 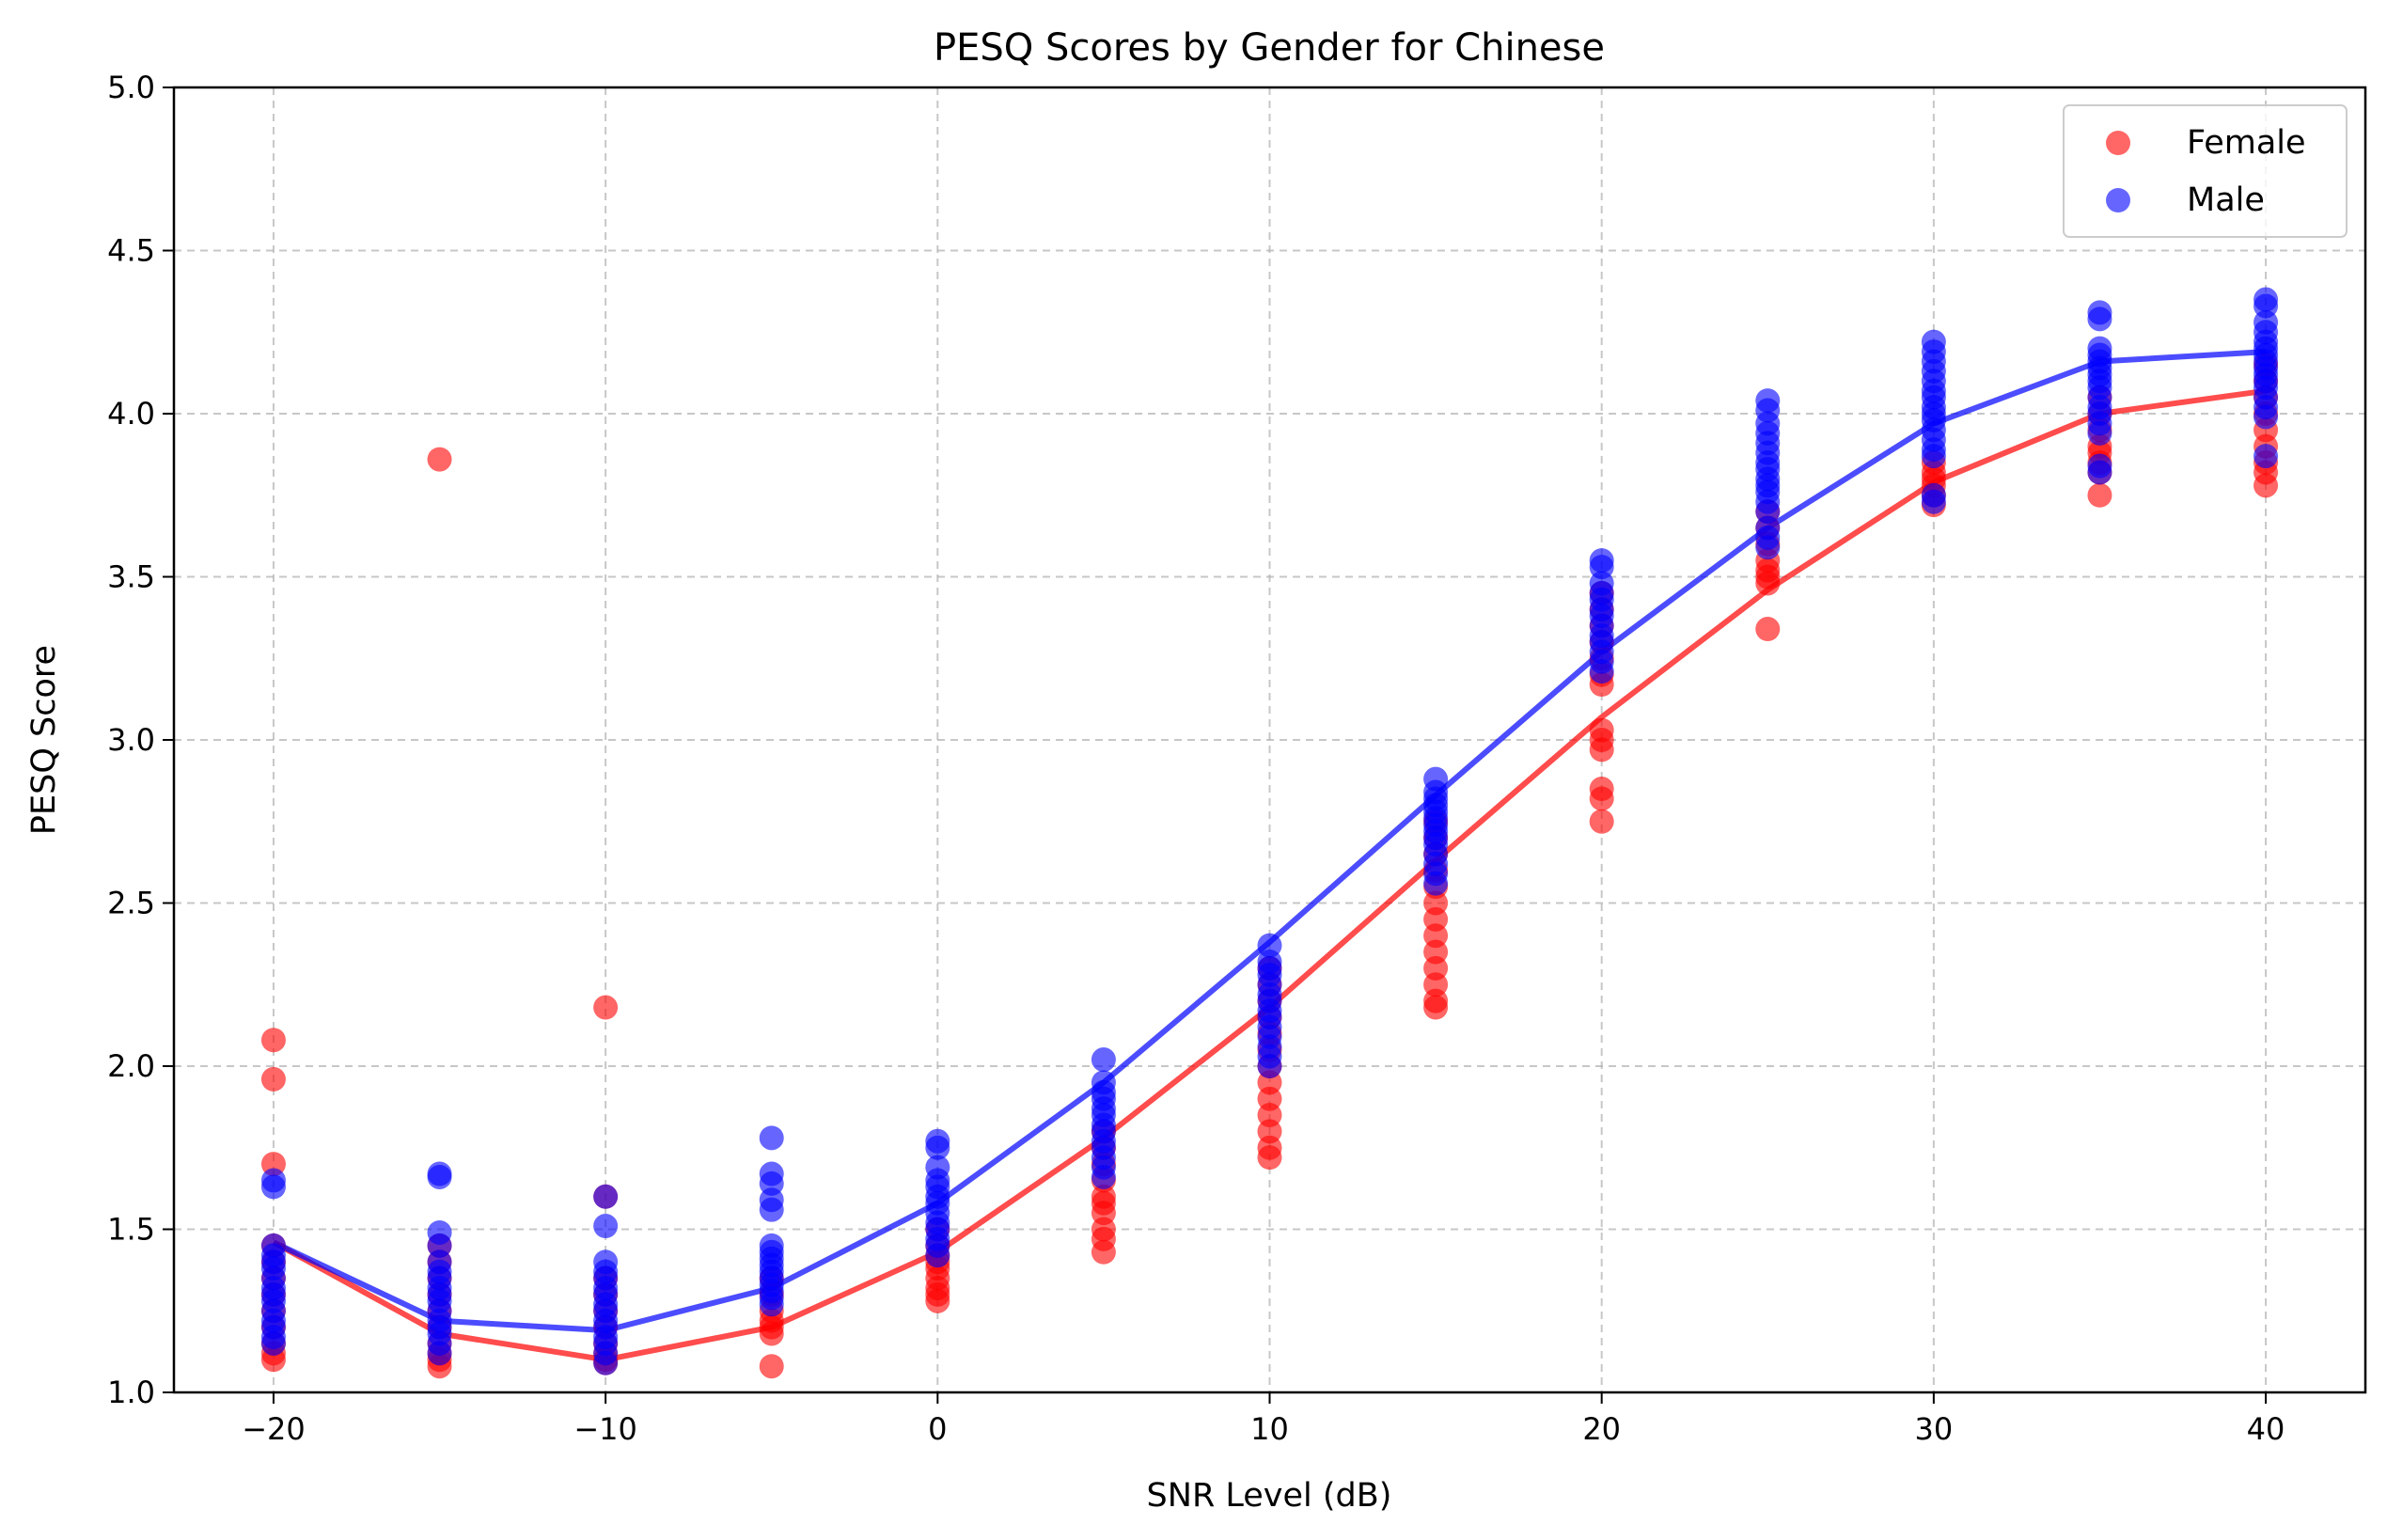 What do you see at coordinates (131, 904) in the screenshot?
I see `y-tick-label: 2.5` at bounding box center [131, 904].